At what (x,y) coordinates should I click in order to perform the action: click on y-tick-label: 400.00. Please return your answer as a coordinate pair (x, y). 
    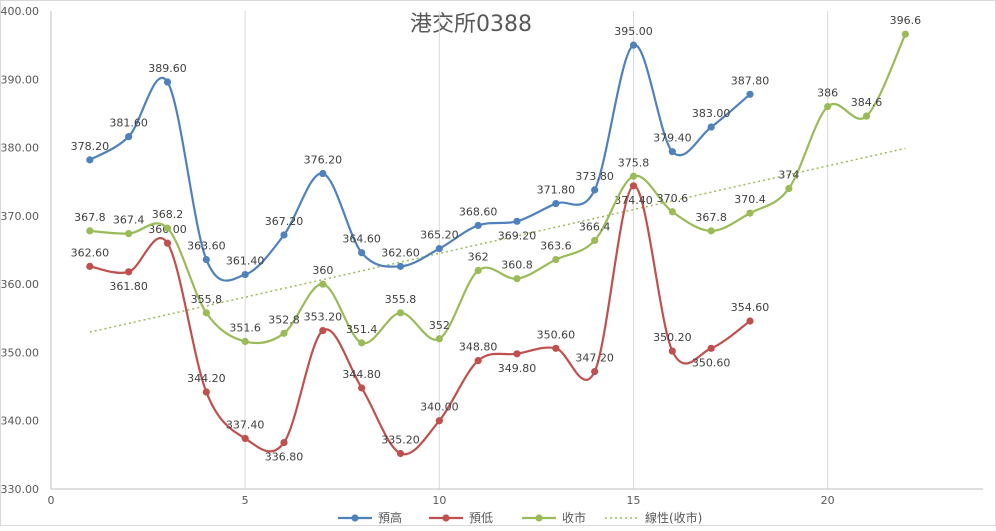
    Looking at the image, I should click on (20, 11).